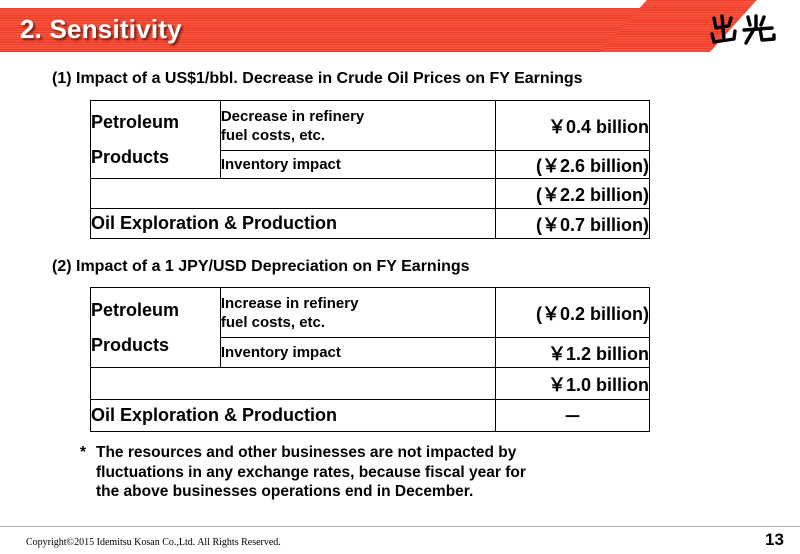 This screenshot has width=800, height=554. What do you see at coordinates (345, 30) in the screenshot?
I see `title-band` at bounding box center [345, 30].